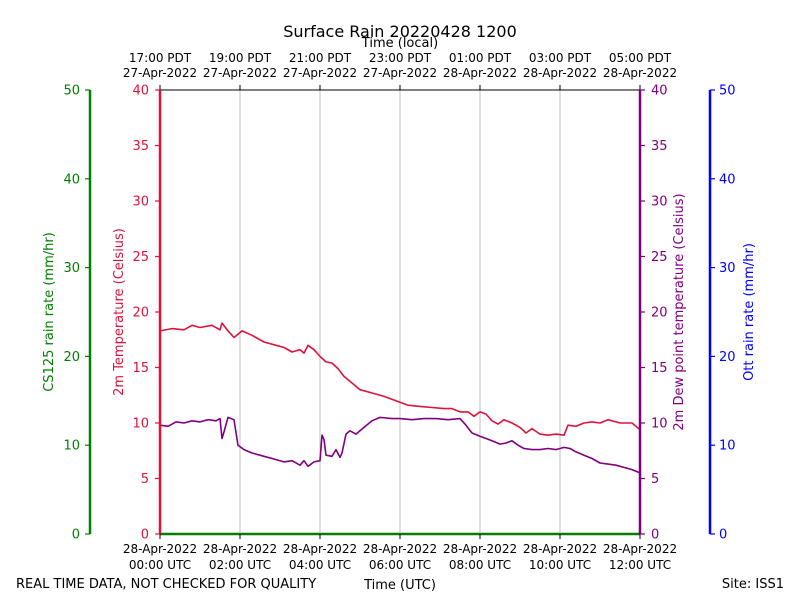 This screenshot has height=600, width=800. I want to click on temperature-tick-label: 25, so click(140, 257).